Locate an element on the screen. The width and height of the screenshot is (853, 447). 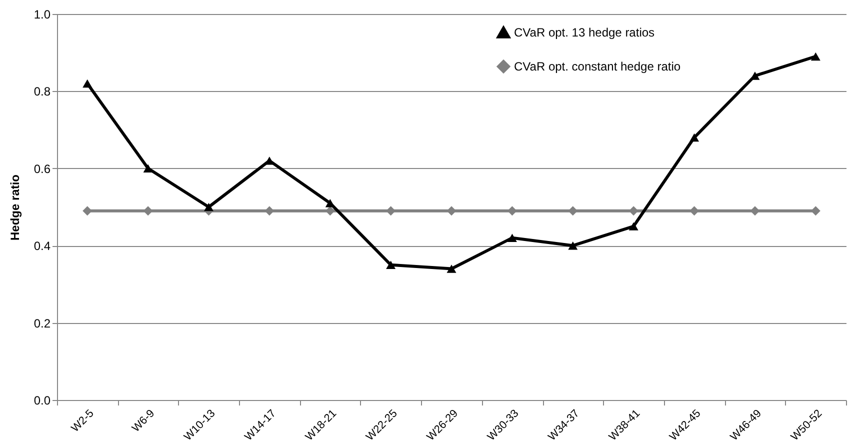
y-axis-title: Hedge ratio is located at coordinates (15, 207).